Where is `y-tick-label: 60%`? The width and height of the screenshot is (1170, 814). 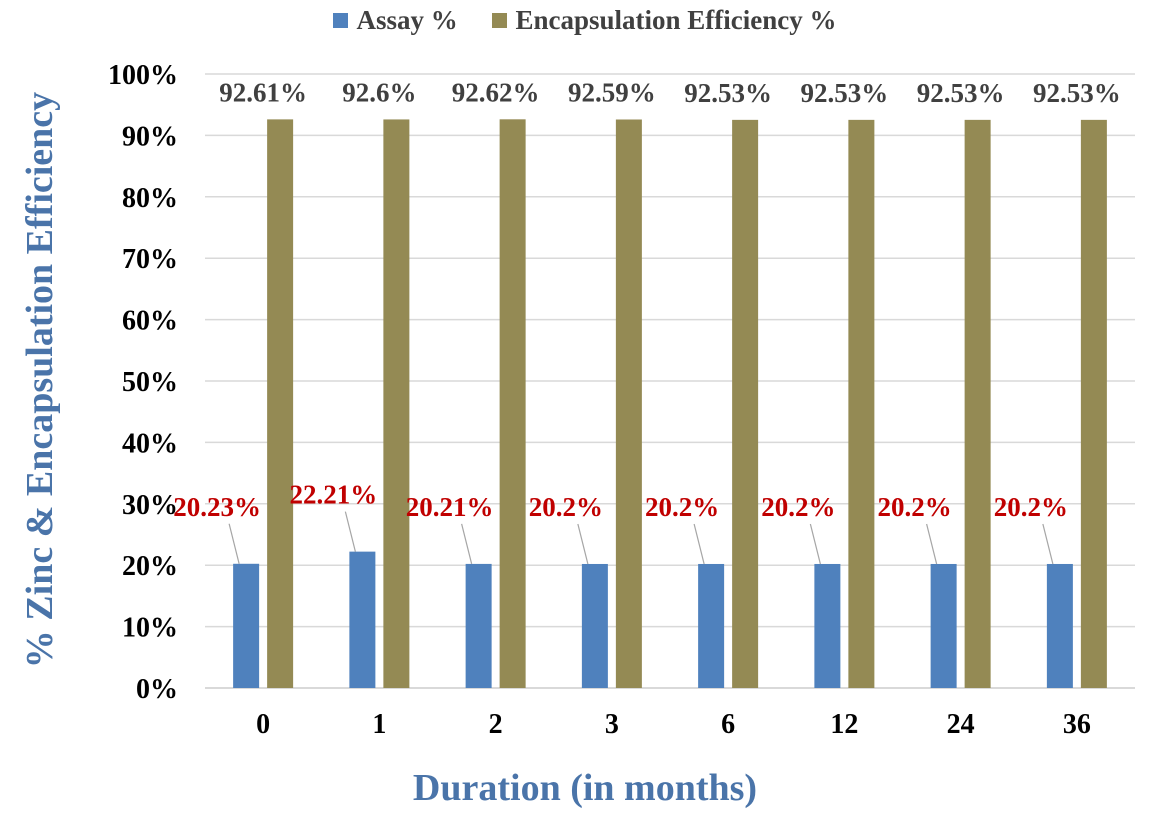
y-tick-label: 60% is located at coordinates (150, 321).